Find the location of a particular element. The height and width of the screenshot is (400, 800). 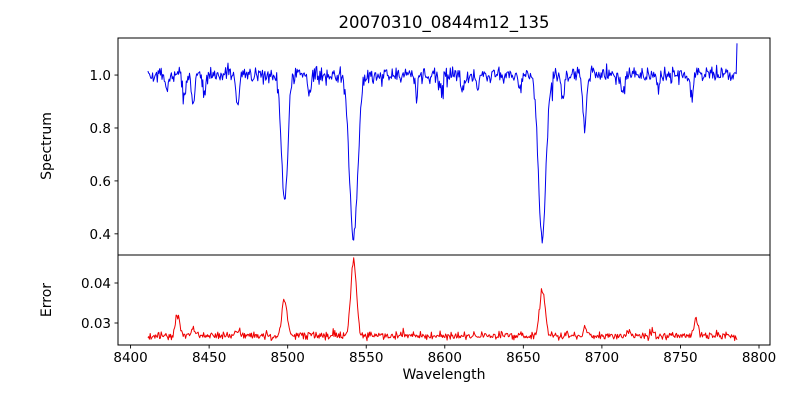

y-tick-label: 0.04 is located at coordinates (96, 284).